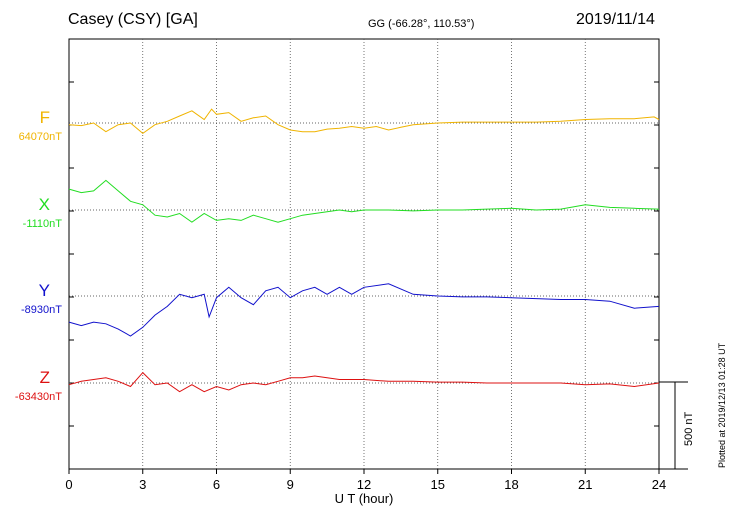  What do you see at coordinates (722, 405) in the screenshot?
I see `plotted-note: Plotted at 2019/12/13 01:28 UT` at bounding box center [722, 405].